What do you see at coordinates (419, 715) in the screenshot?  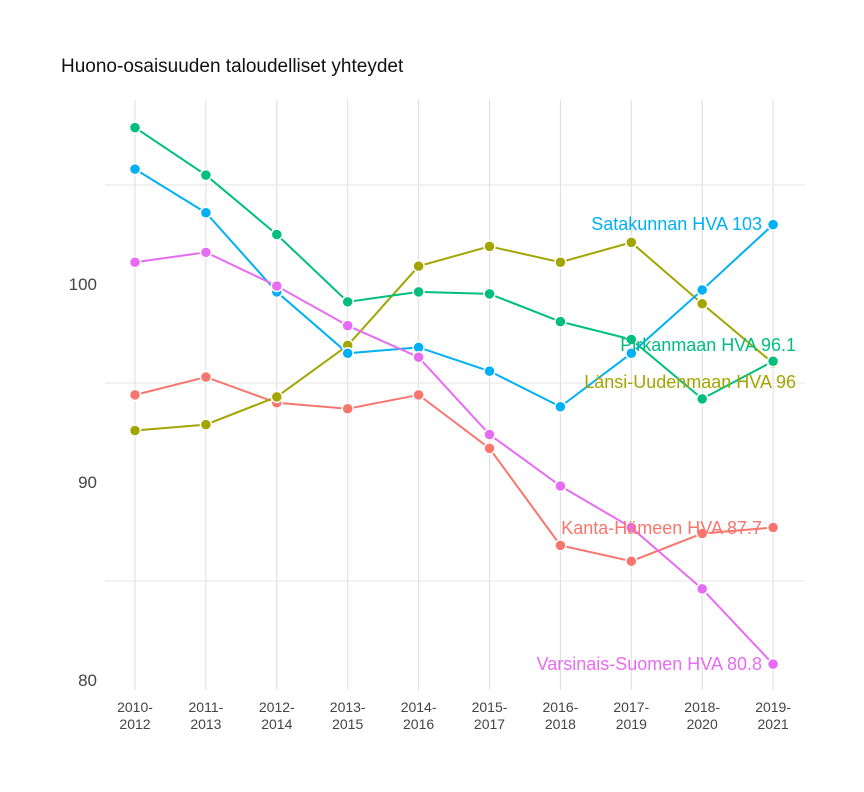 I see `x-tick-label: 2014-2016` at bounding box center [419, 715].